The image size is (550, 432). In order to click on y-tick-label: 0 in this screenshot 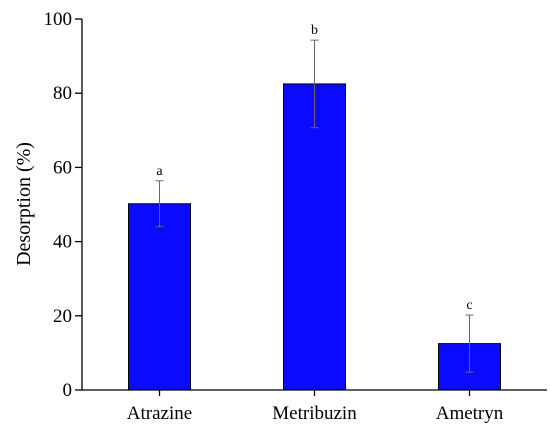, I will do `click(68, 390)`.